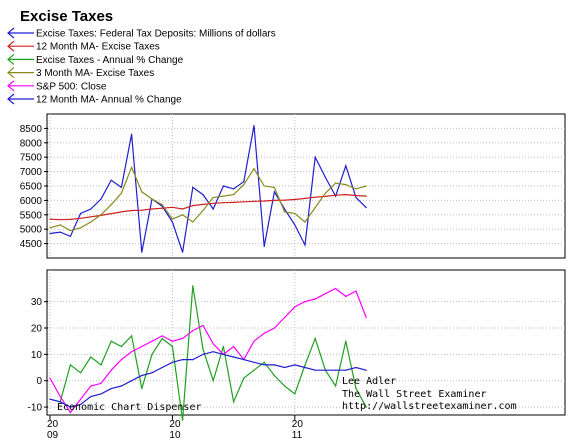  I want to click on y-tick-label: 4500, so click(31, 244).